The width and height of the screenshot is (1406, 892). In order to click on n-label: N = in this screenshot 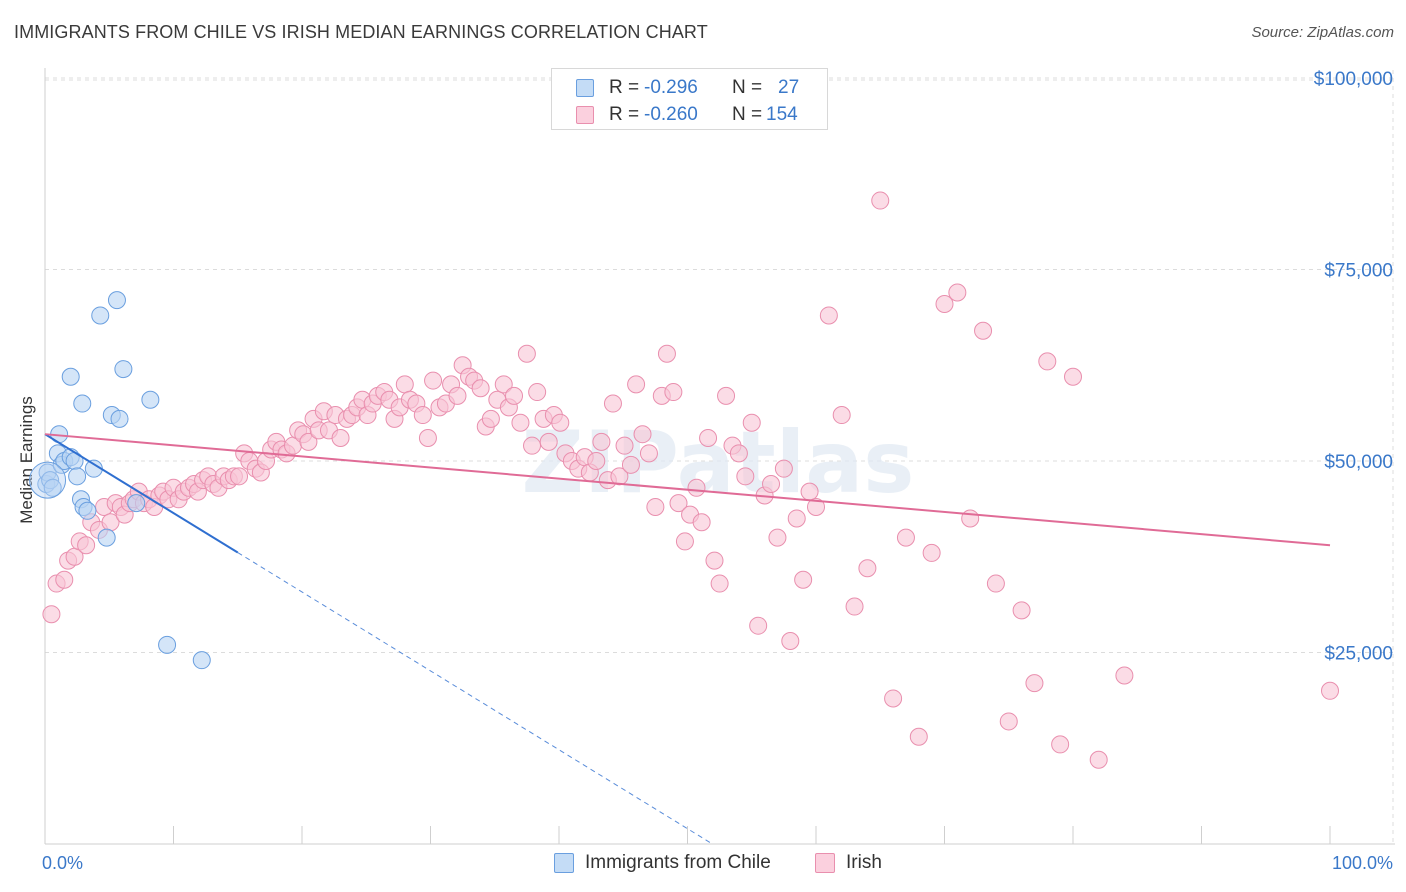, I will do `click(747, 114)`.